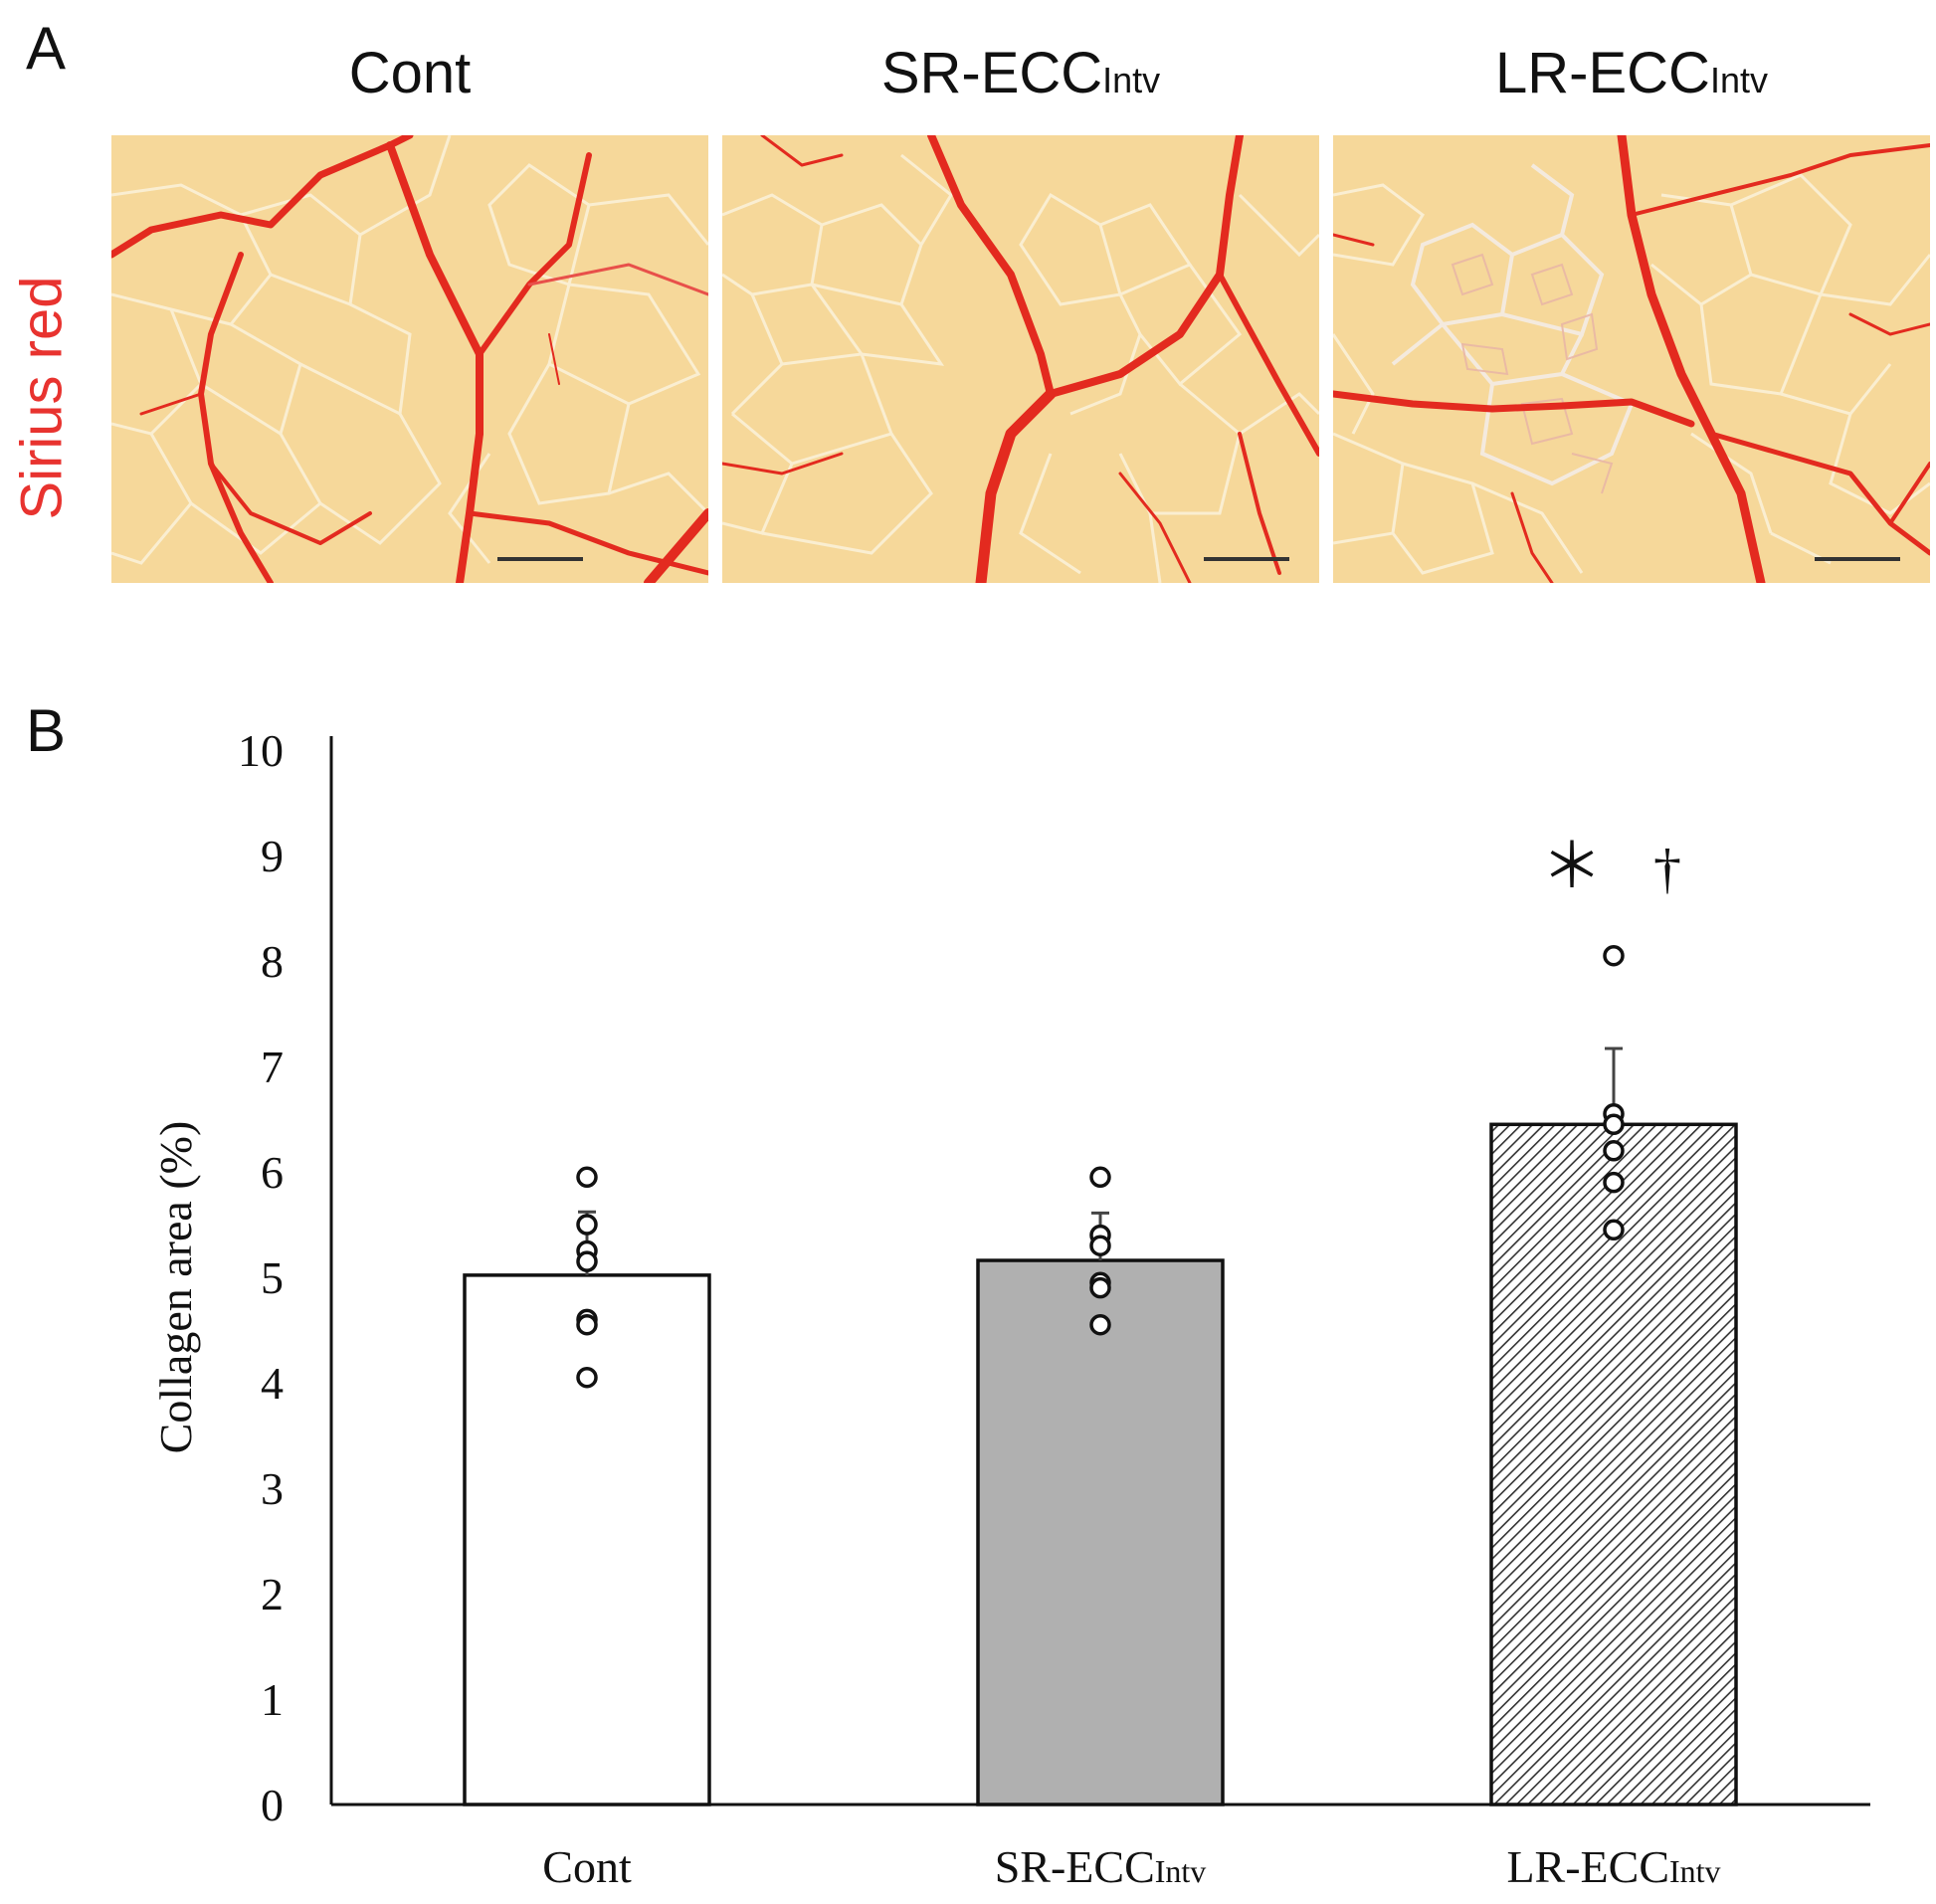 The image size is (1936, 1904). I want to click on stain-label-text: Sirius red, so click(42, 398).